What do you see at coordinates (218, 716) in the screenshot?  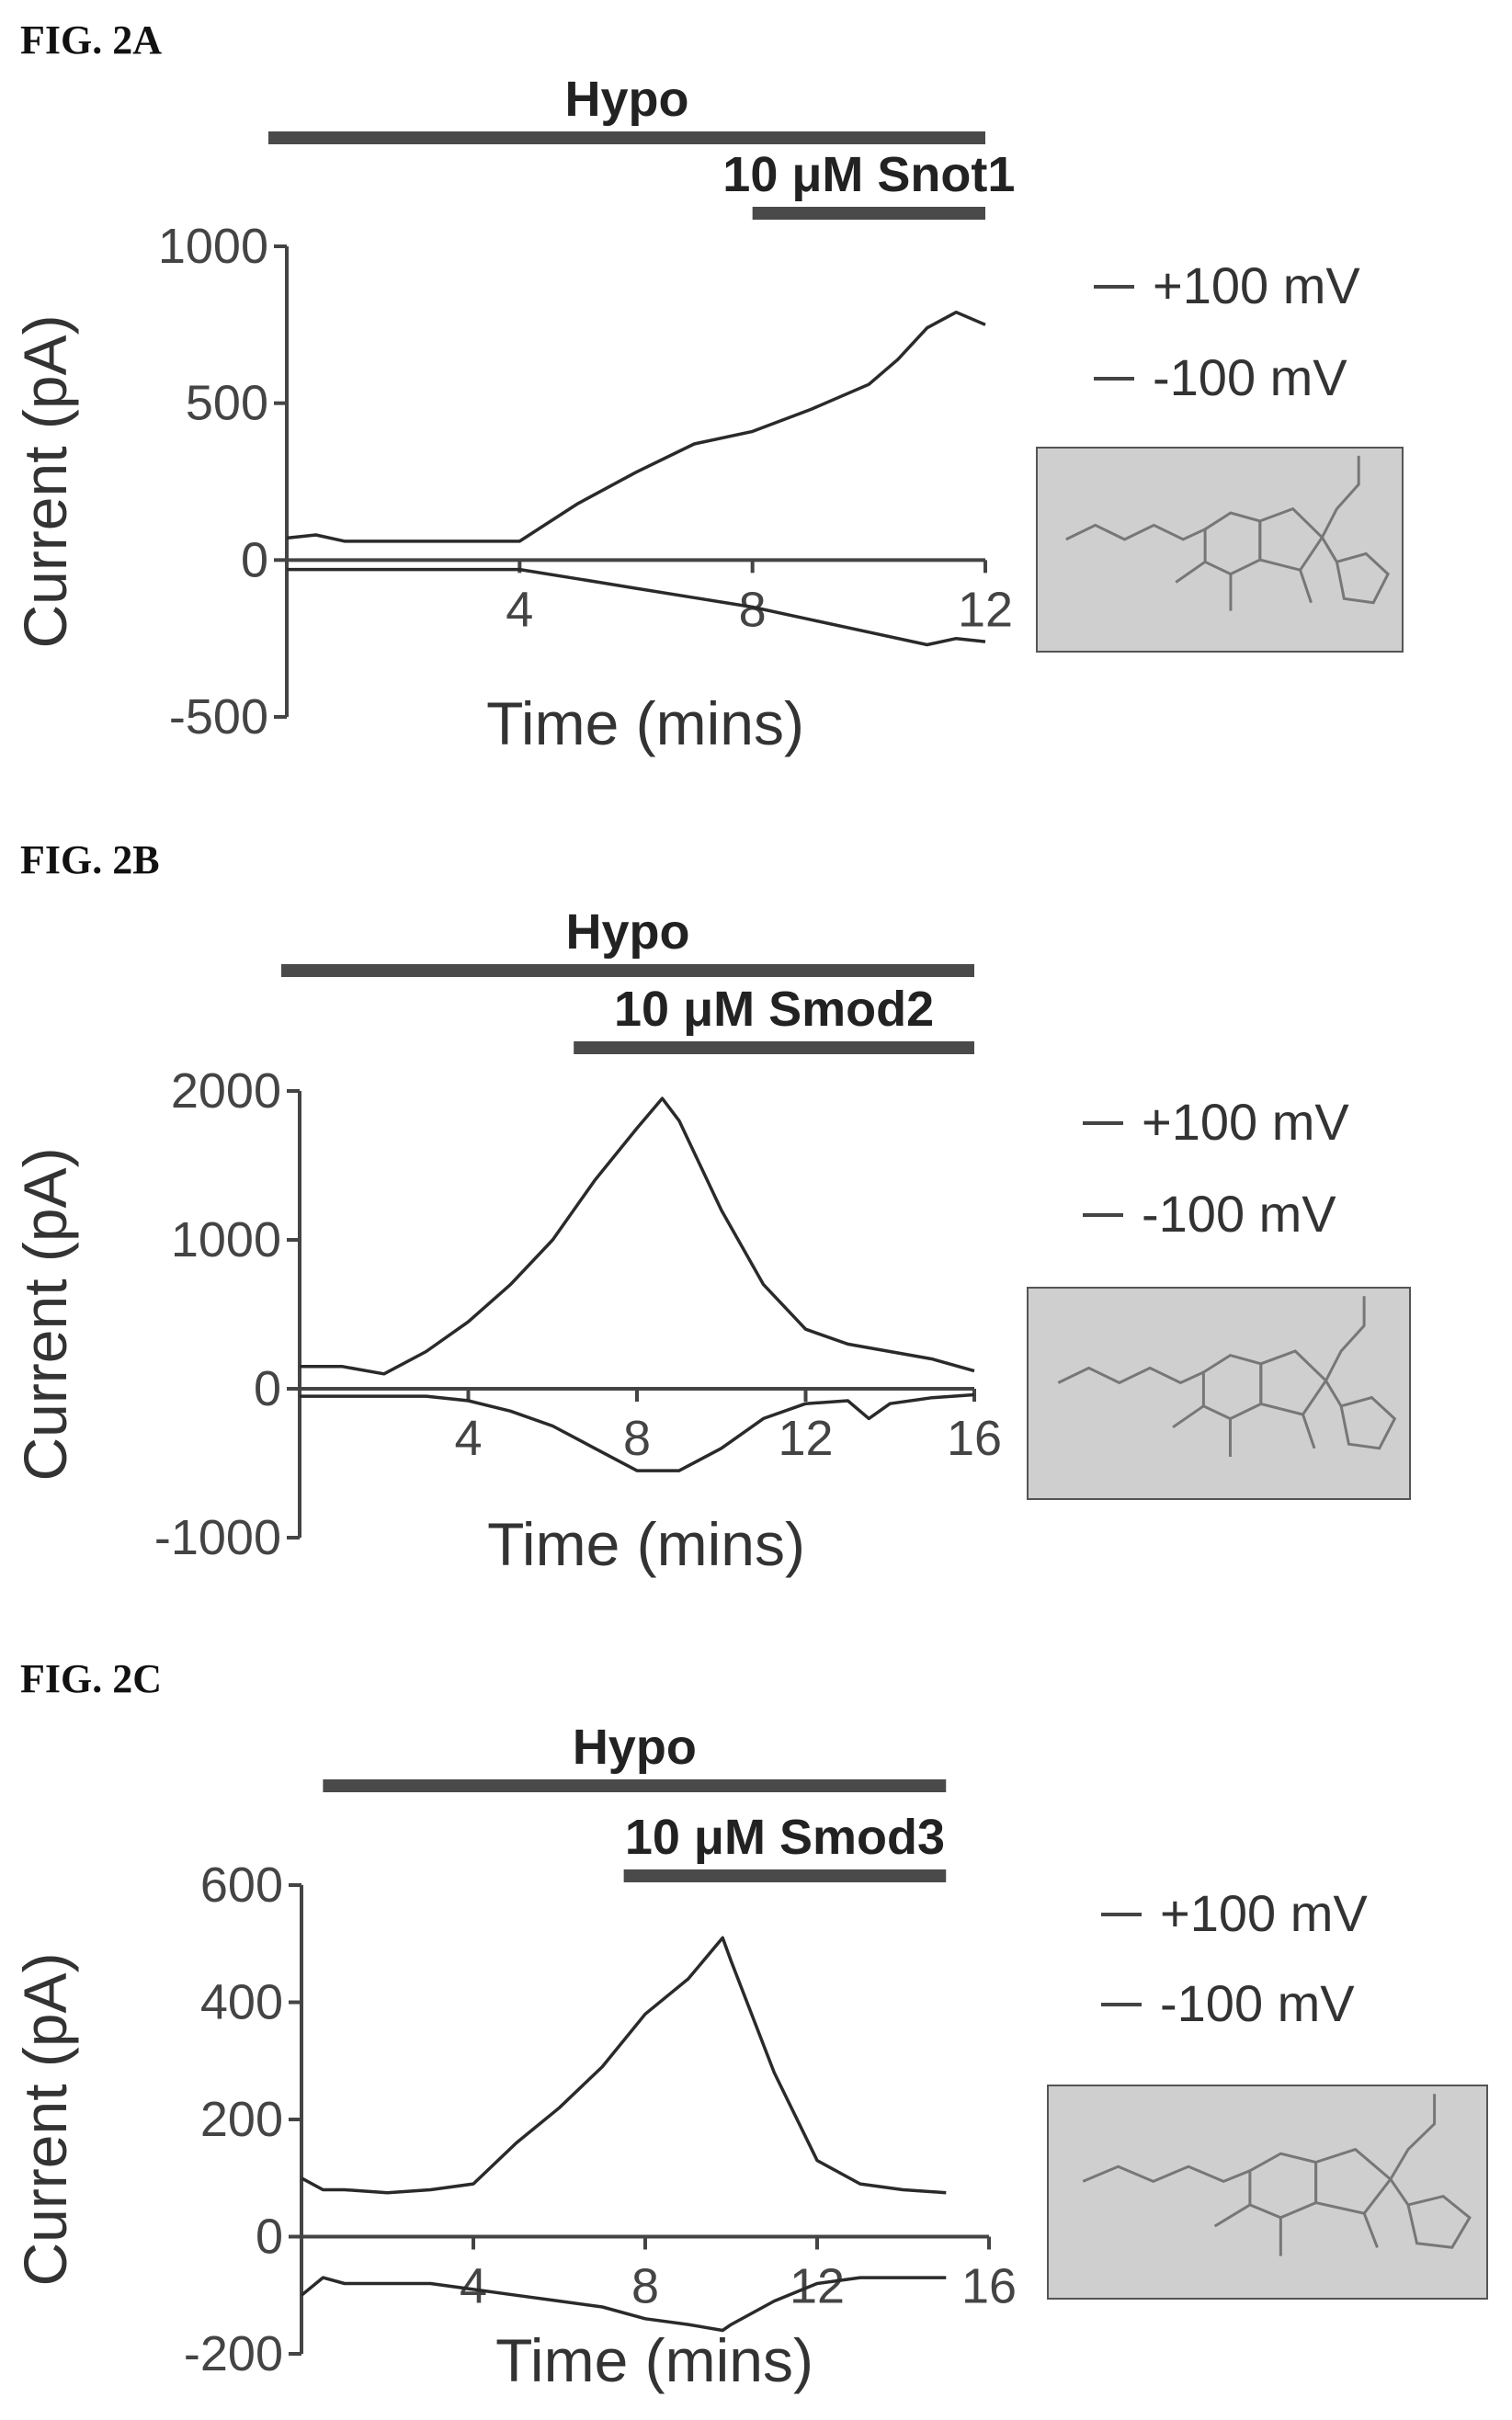 I see `y-tick-label-3: -500` at bounding box center [218, 716].